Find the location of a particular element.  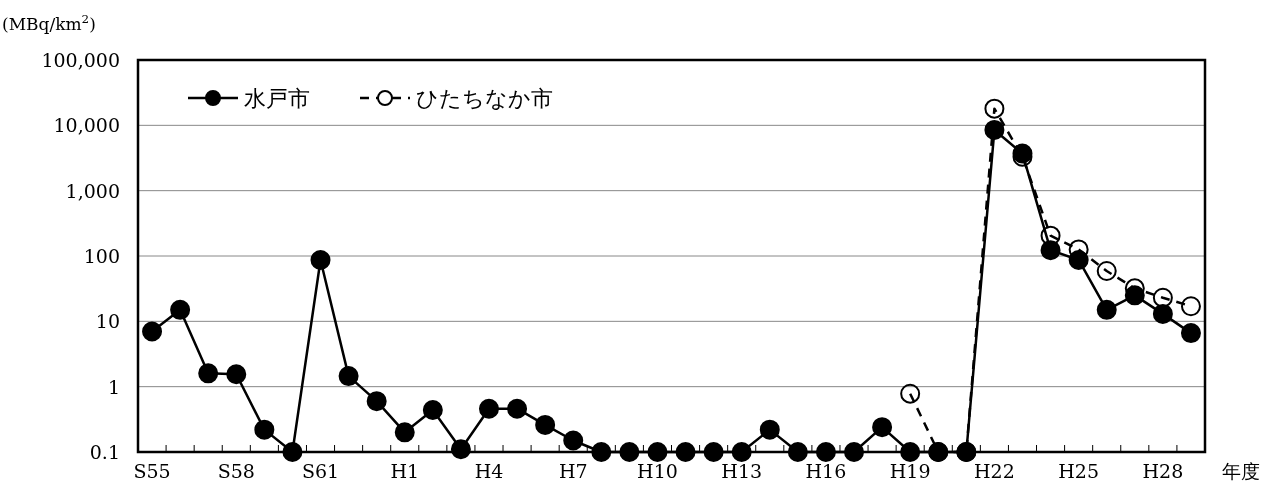

x-tick-label: H28 is located at coordinates (1163, 471).